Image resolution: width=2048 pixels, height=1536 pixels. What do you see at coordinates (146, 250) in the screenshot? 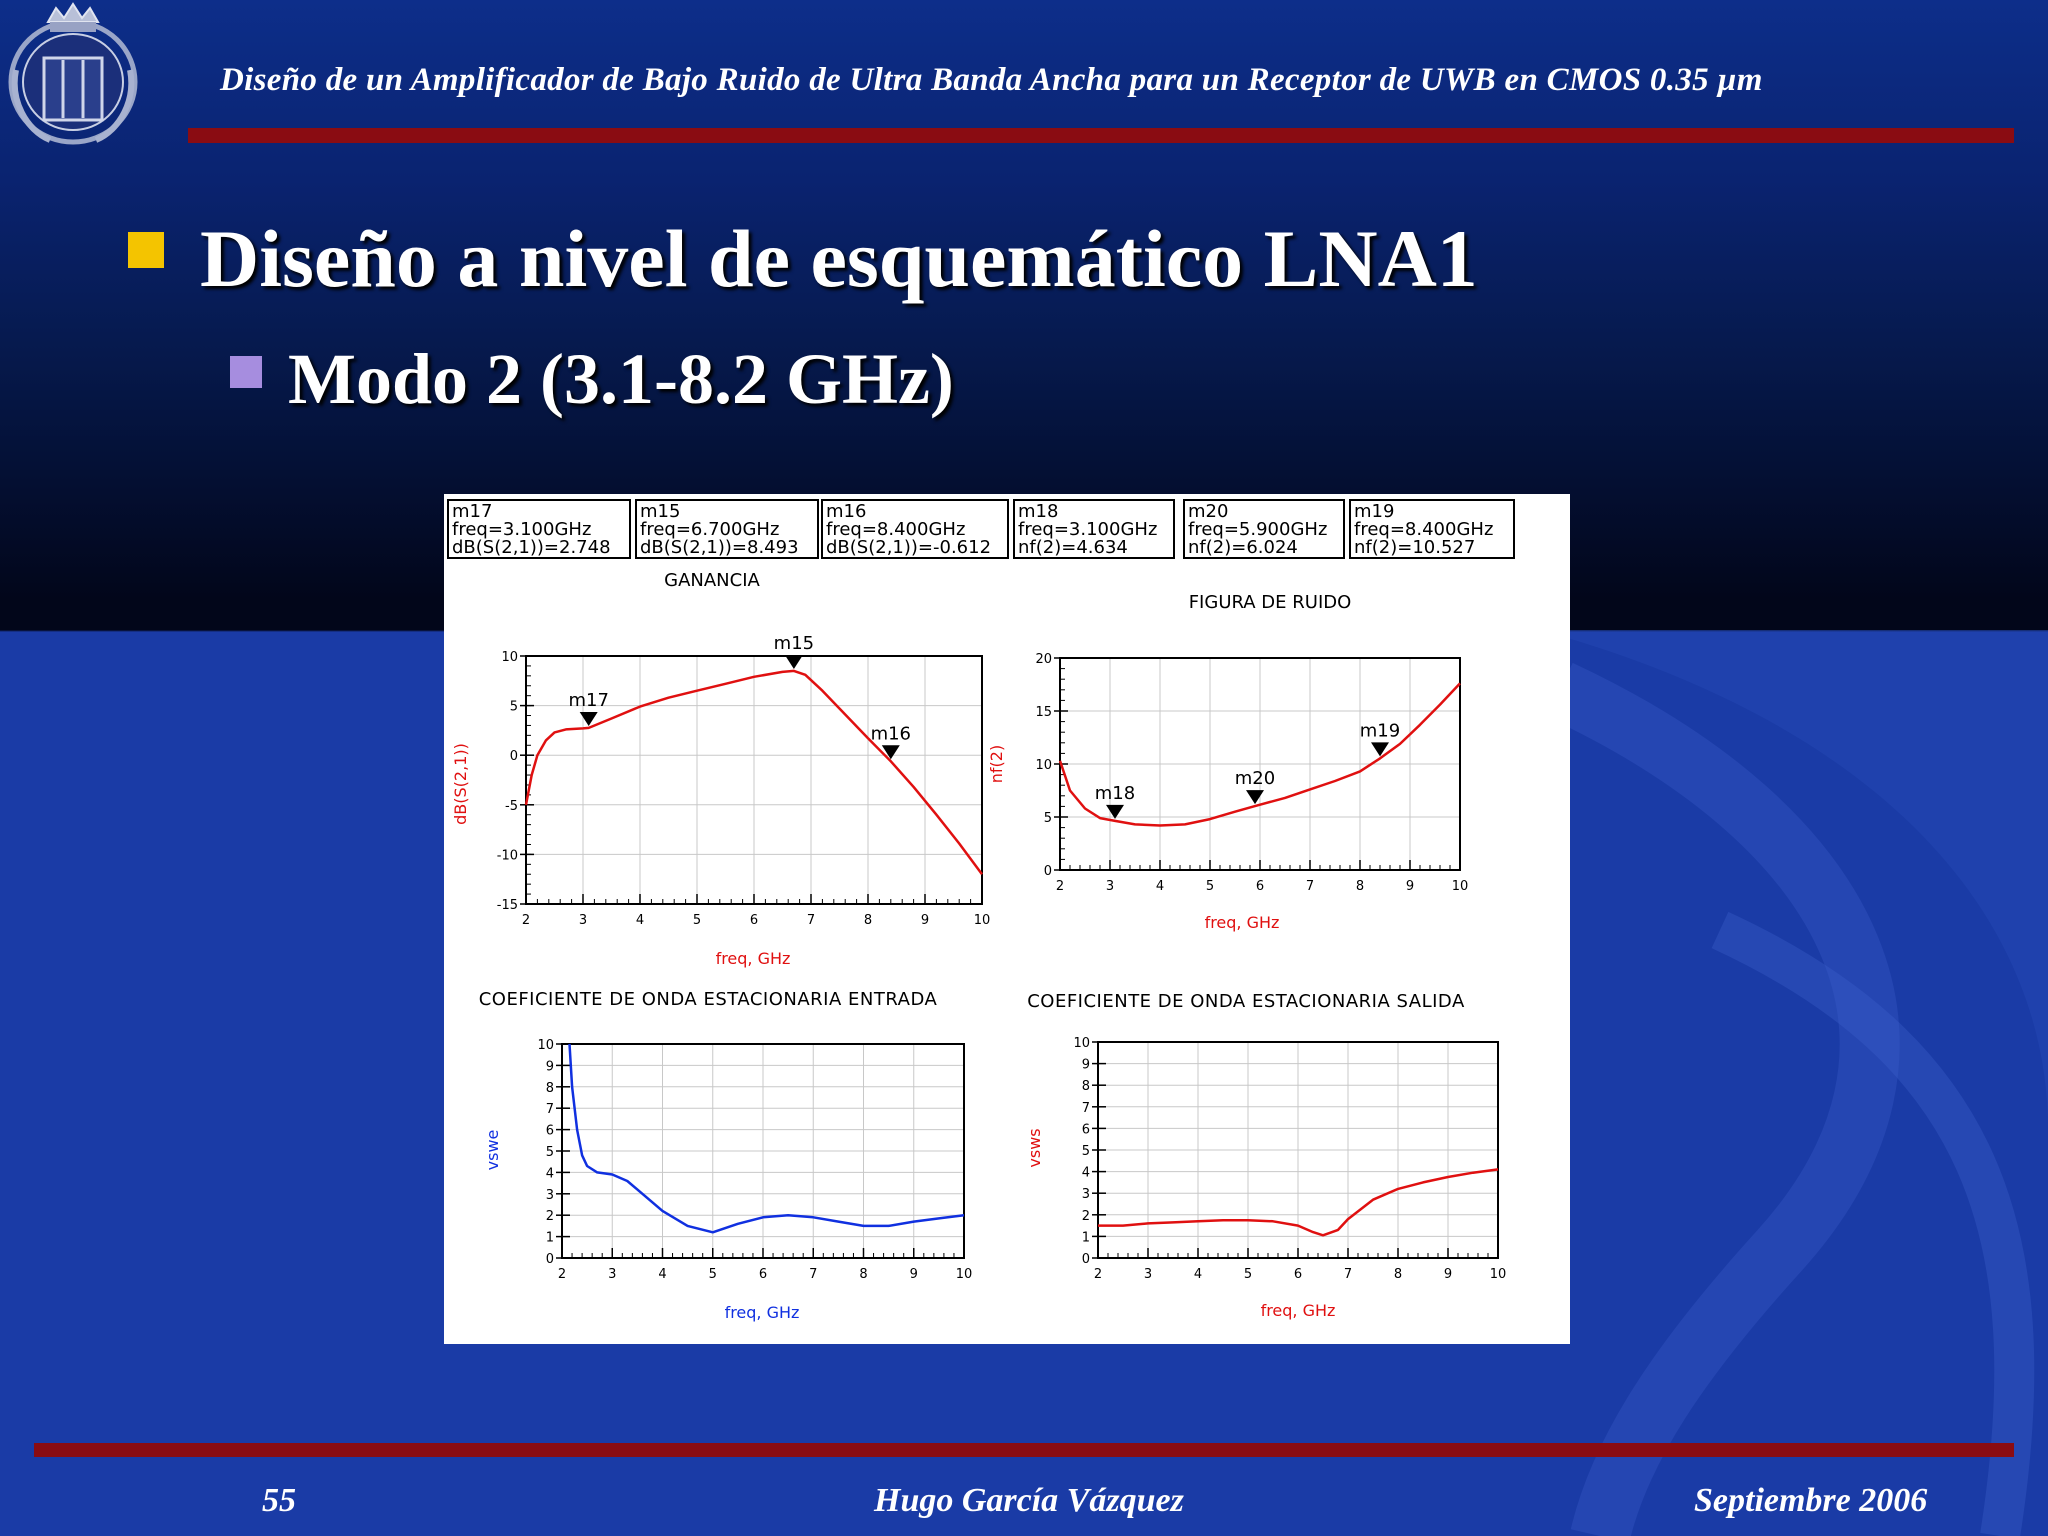
I see `bullet-square-yellow` at bounding box center [146, 250].